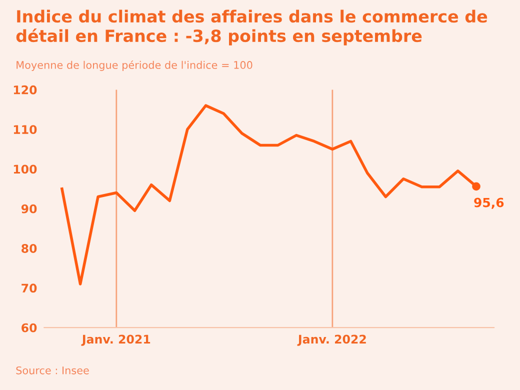  I want to click on source-note: Source : Insee, so click(52, 370).